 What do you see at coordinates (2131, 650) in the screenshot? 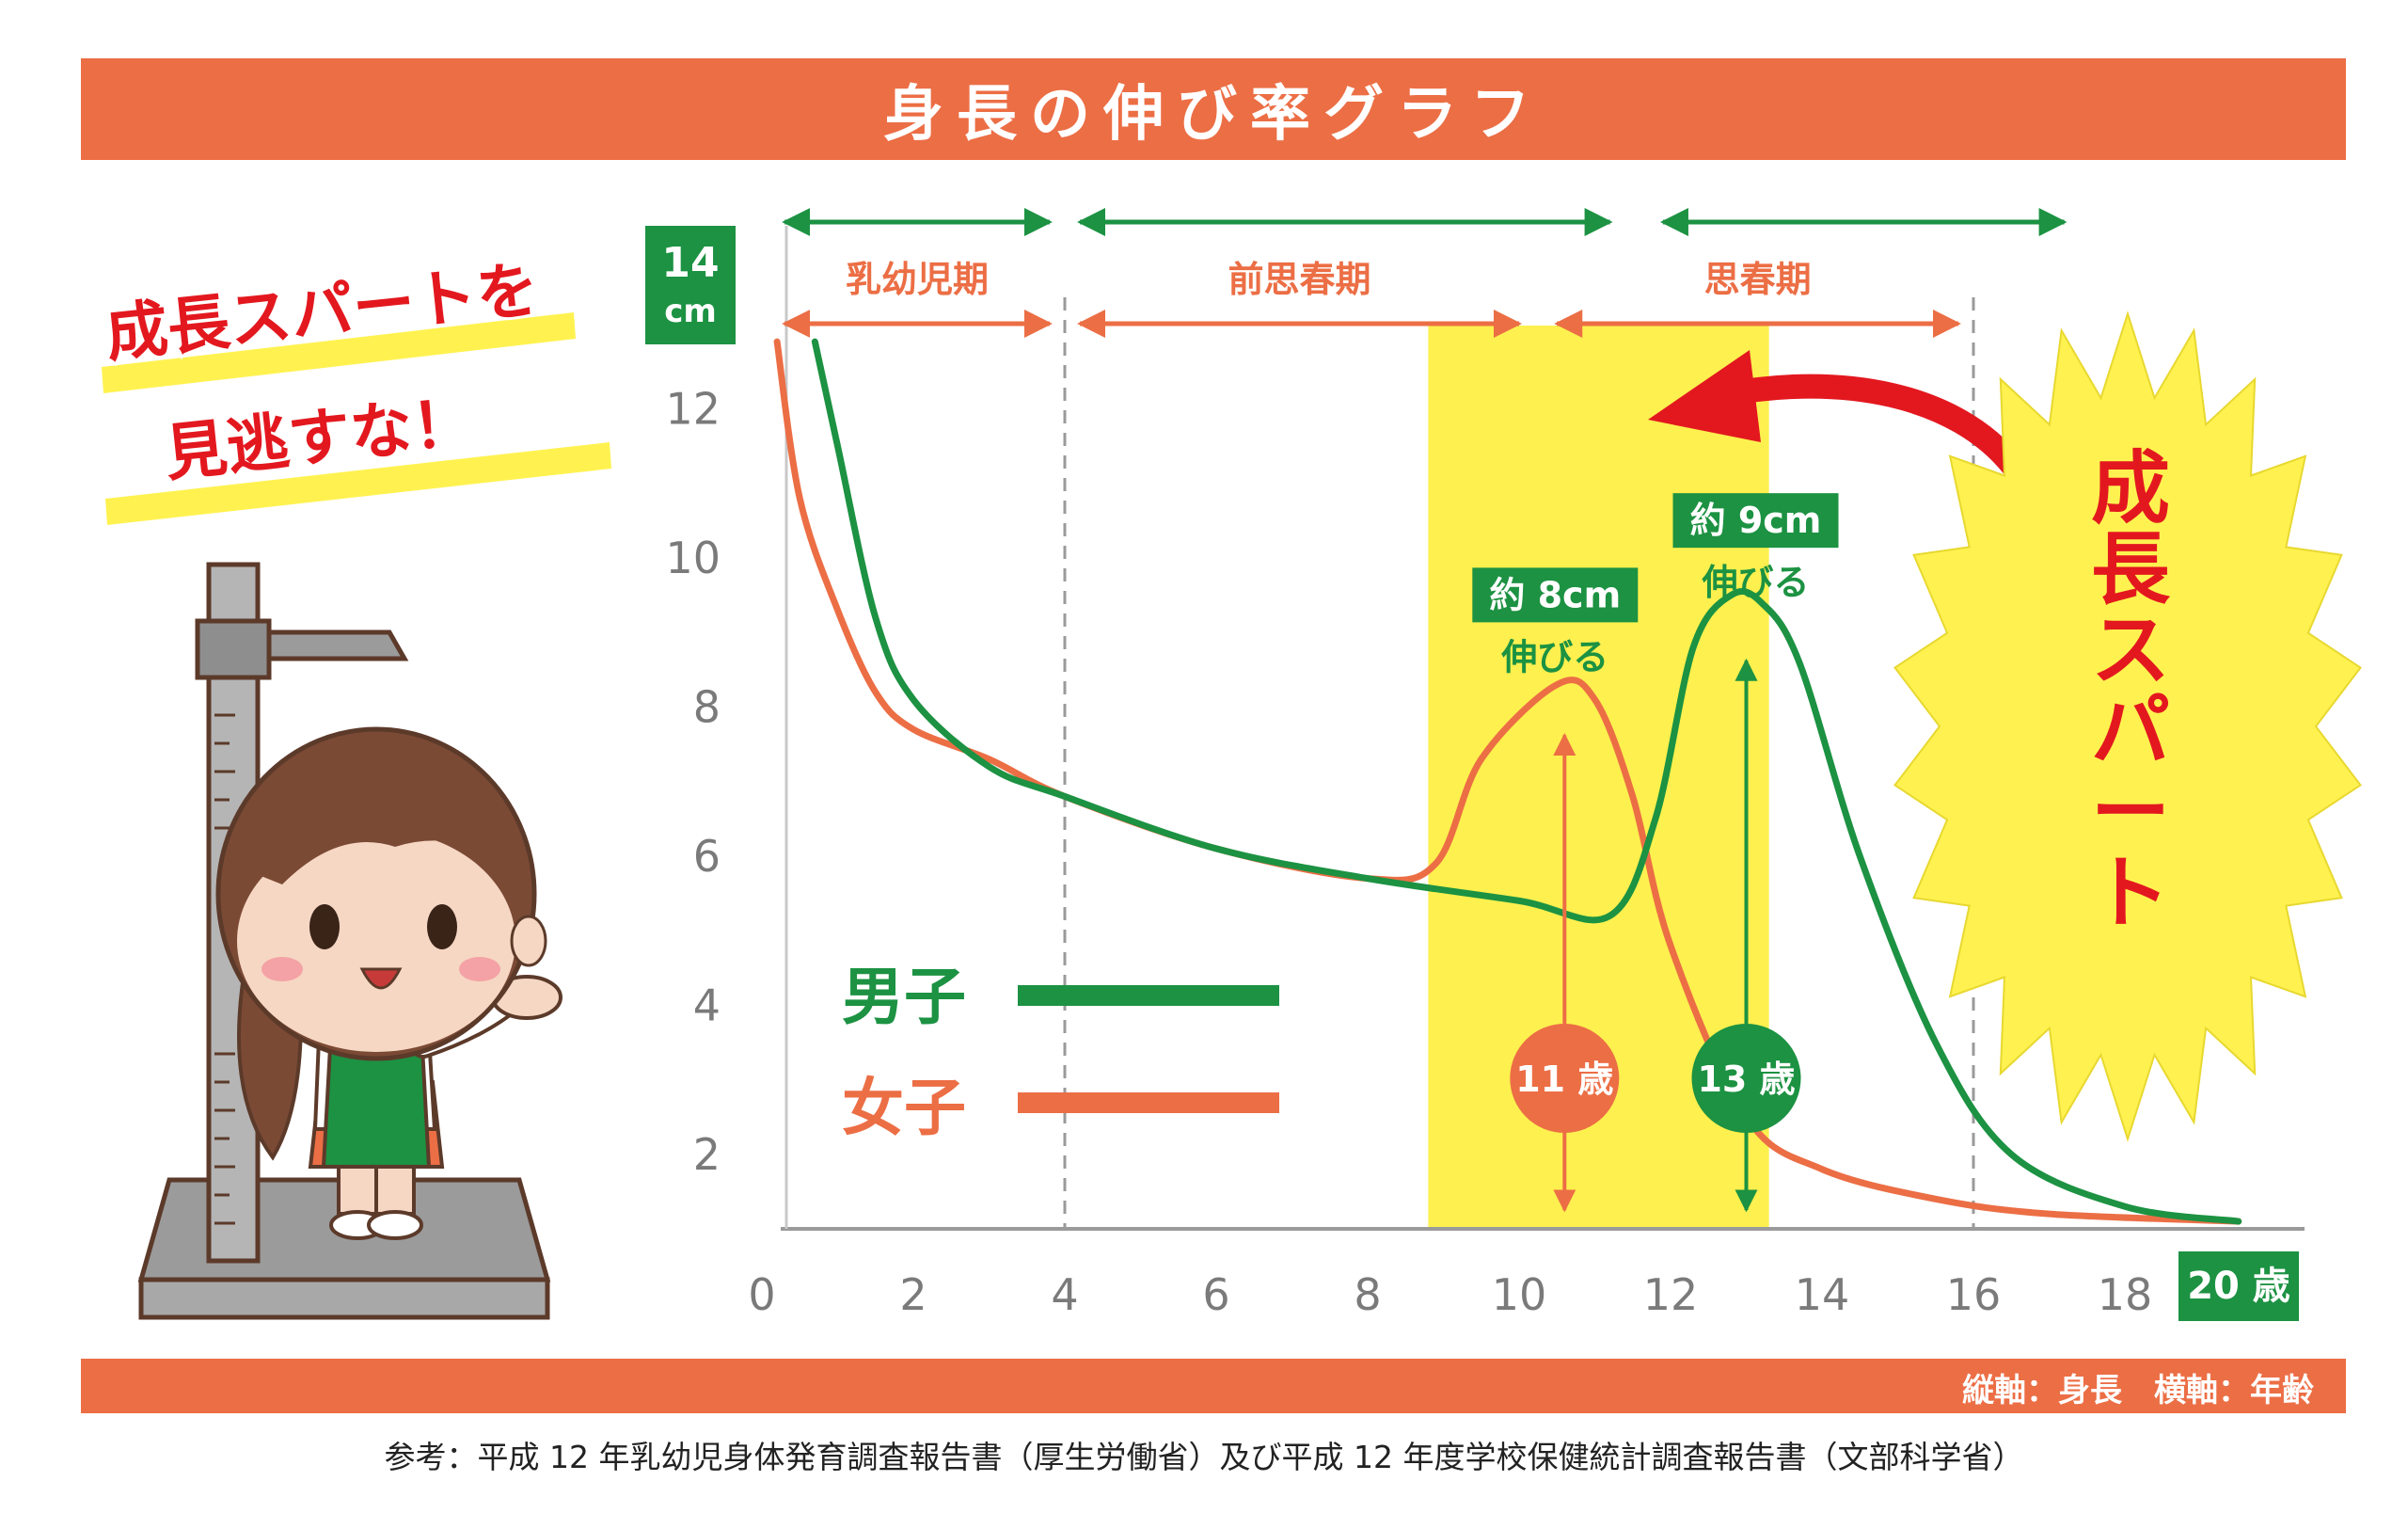
I see `burst-char: ス` at bounding box center [2131, 650].